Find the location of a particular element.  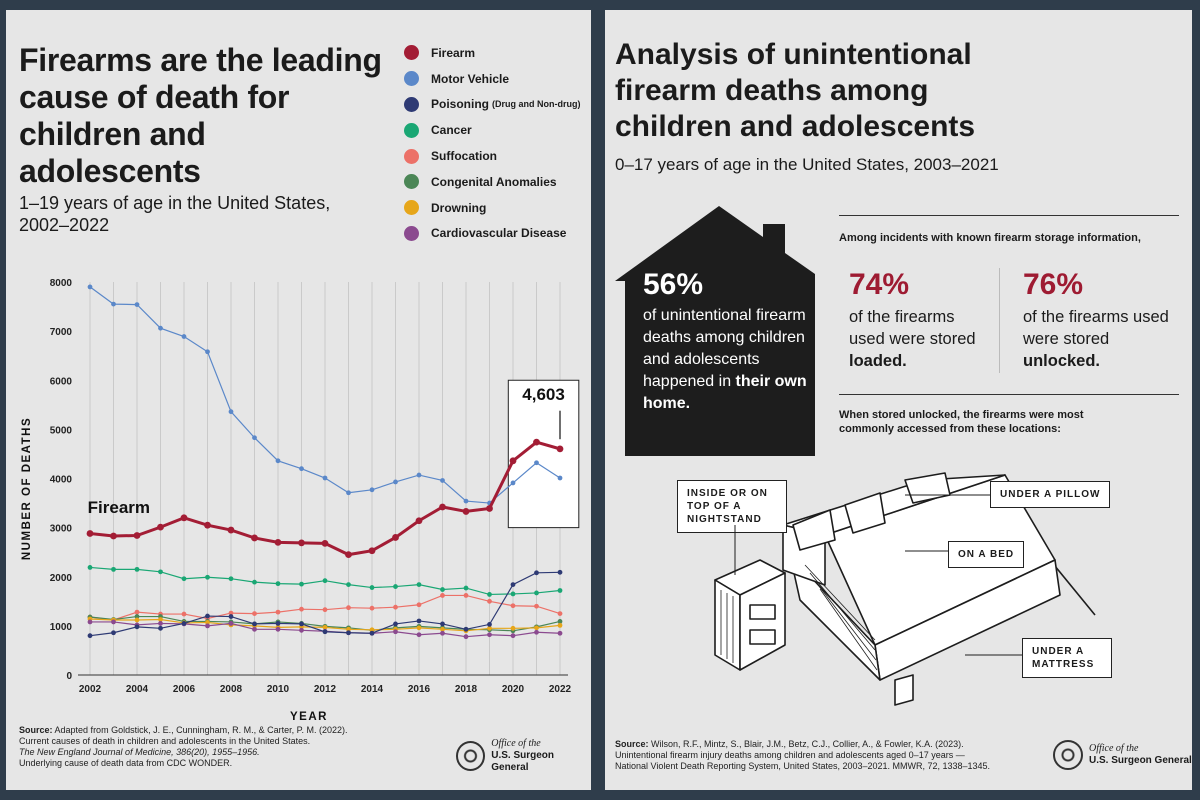

legend-label: Cardiovascular Disease is located at coordinates (499, 233).